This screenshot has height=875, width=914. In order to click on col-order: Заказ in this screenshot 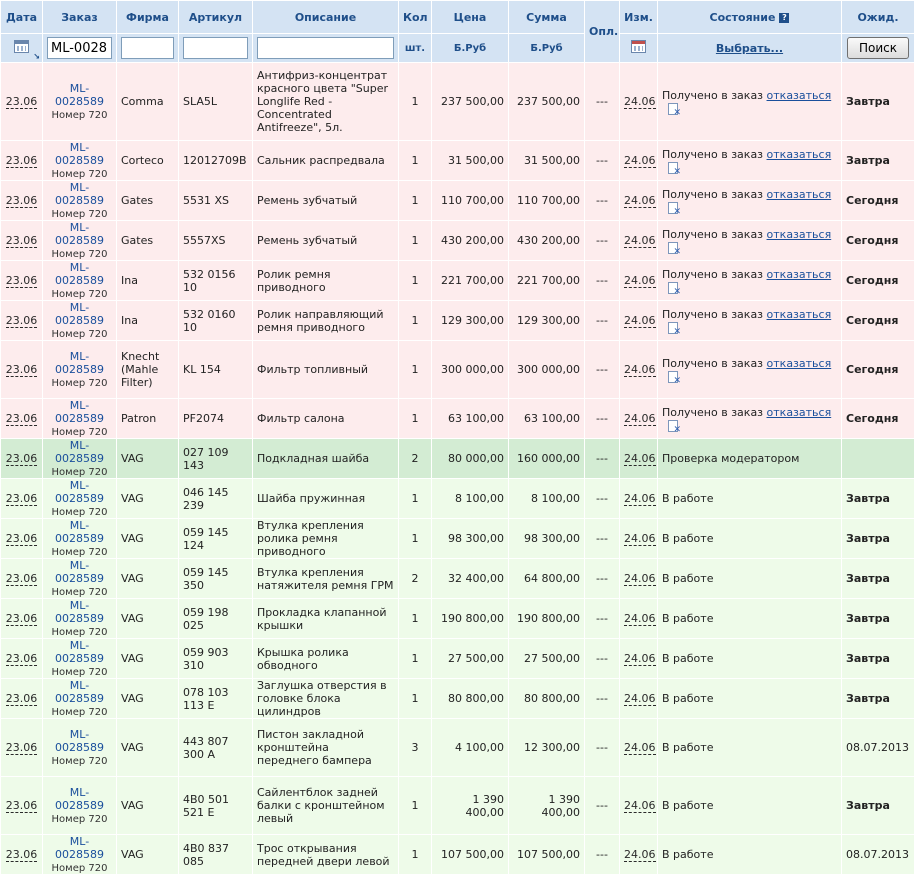, I will do `click(80, 17)`.